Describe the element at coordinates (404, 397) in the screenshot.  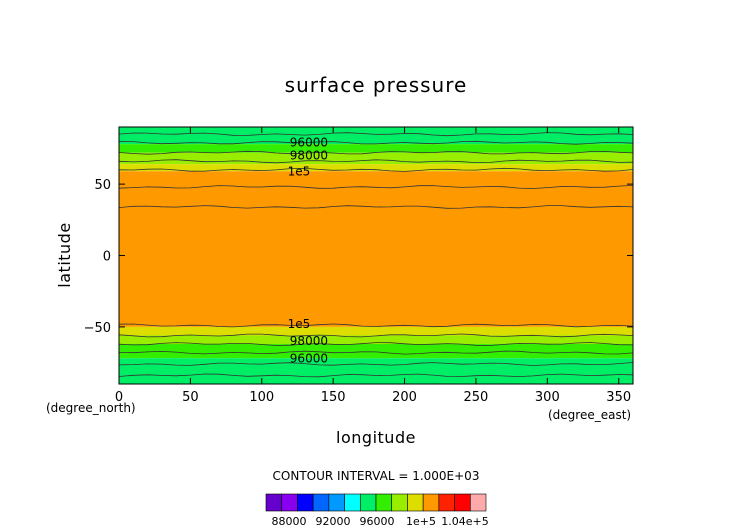
I see `x-tick-label-4: 200` at that location.